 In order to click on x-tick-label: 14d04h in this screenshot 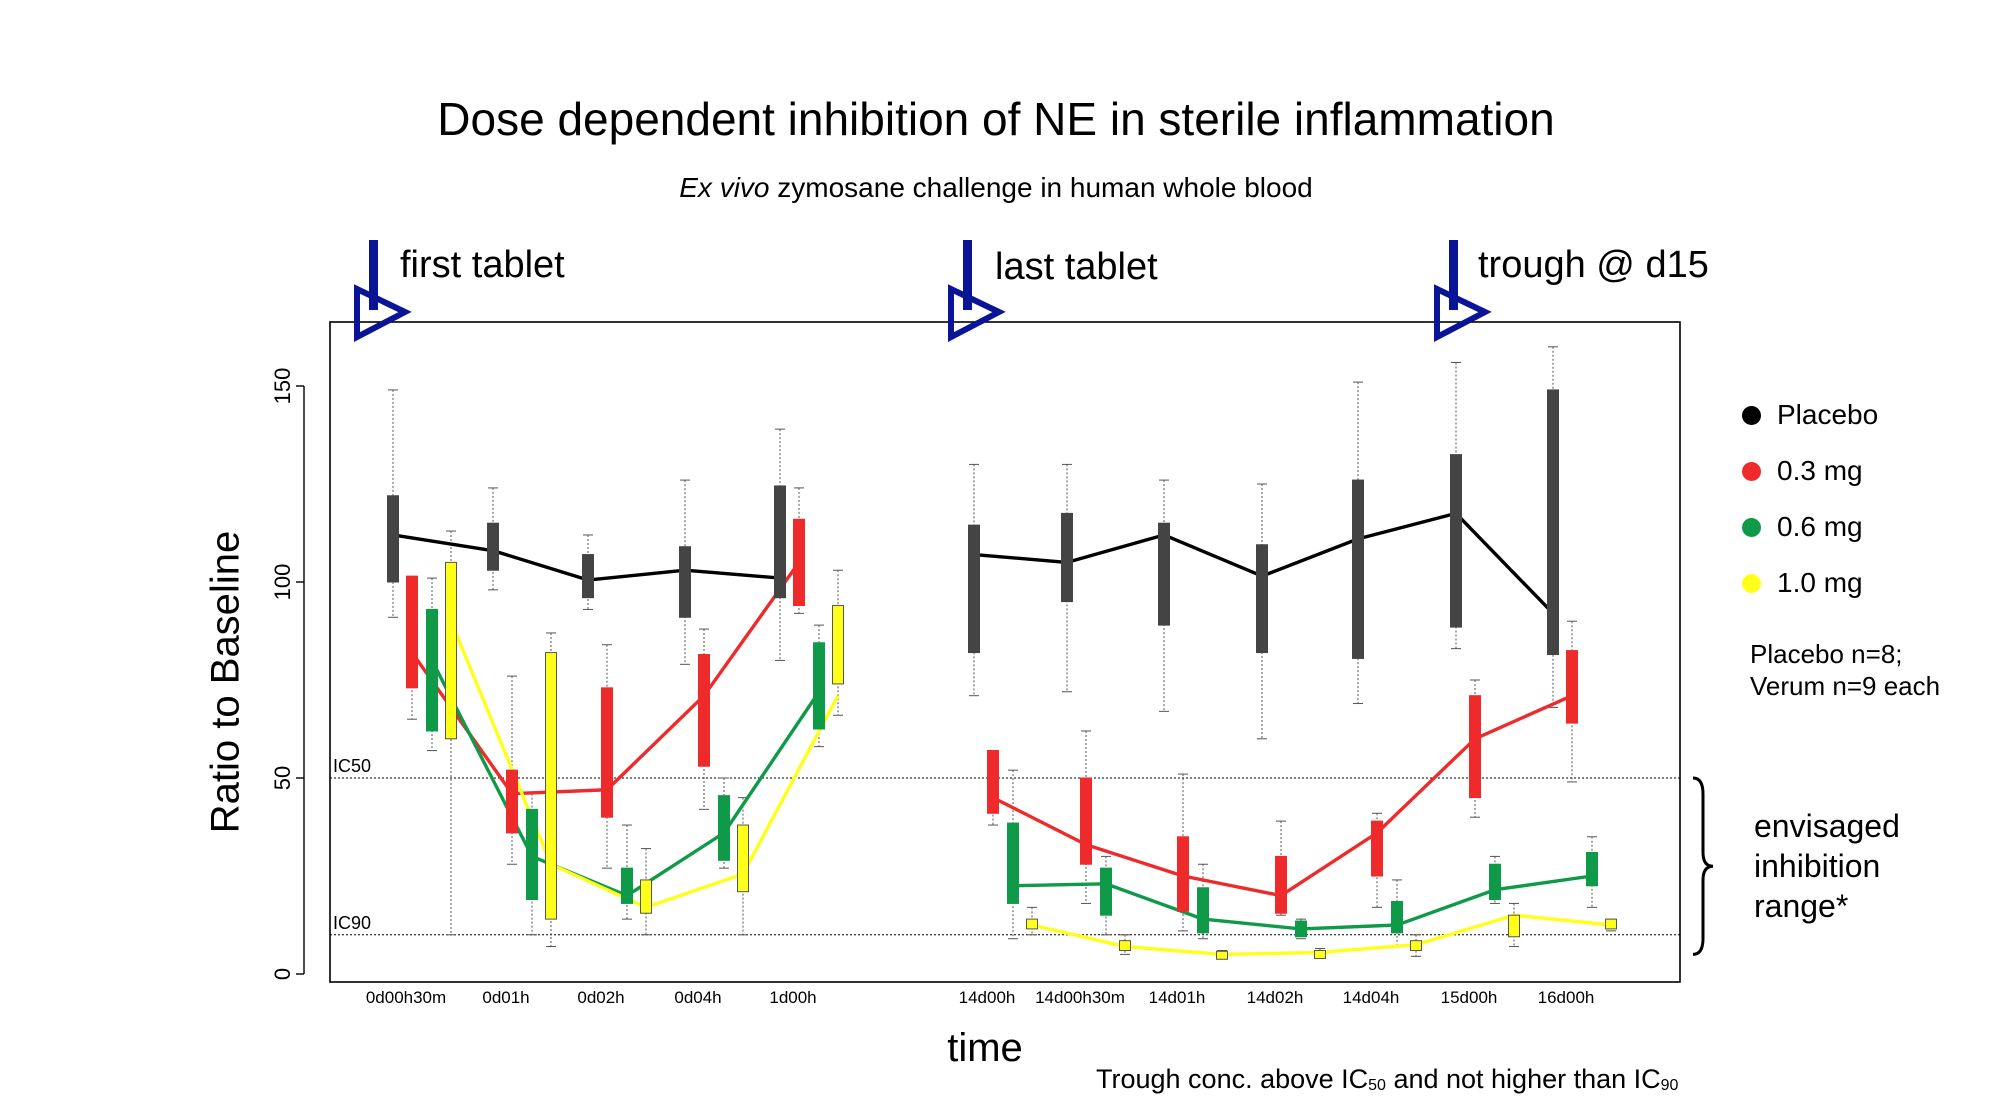, I will do `click(1371, 997)`.